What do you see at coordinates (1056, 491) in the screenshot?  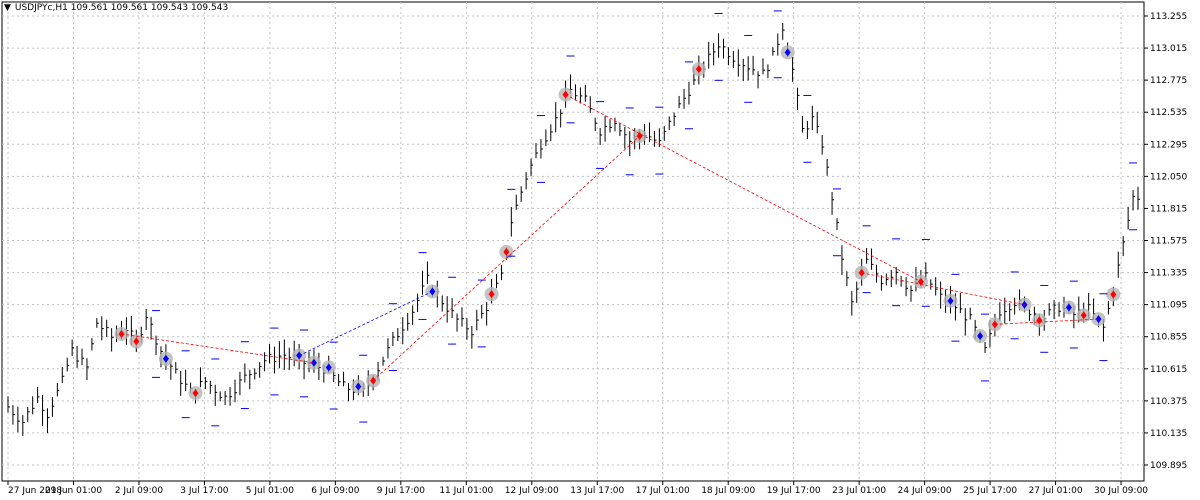 I see `x-tick-label: 27 Jul 01:00` at bounding box center [1056, 491].